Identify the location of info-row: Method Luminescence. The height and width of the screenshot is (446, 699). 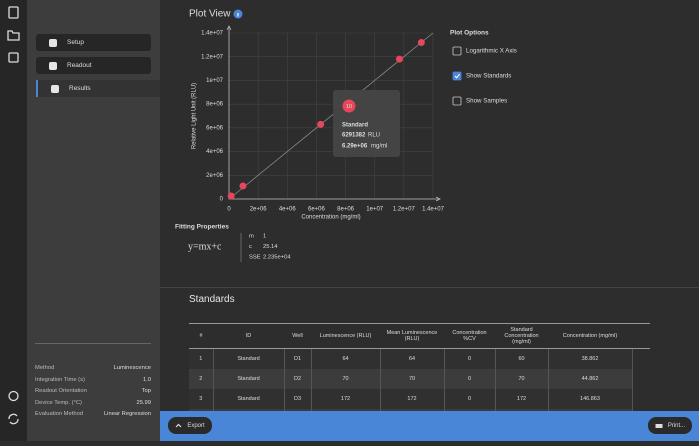
(93, 368).